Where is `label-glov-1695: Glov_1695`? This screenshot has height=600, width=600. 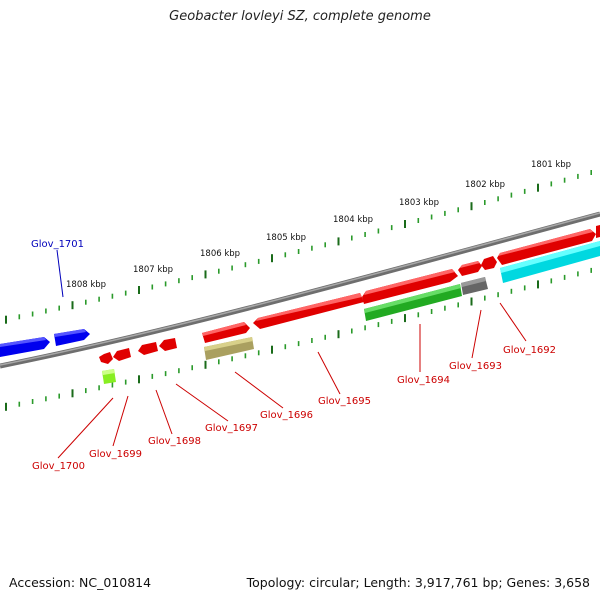 label-glov-1695: Glov_1695 is located at coordinates (344, 401).